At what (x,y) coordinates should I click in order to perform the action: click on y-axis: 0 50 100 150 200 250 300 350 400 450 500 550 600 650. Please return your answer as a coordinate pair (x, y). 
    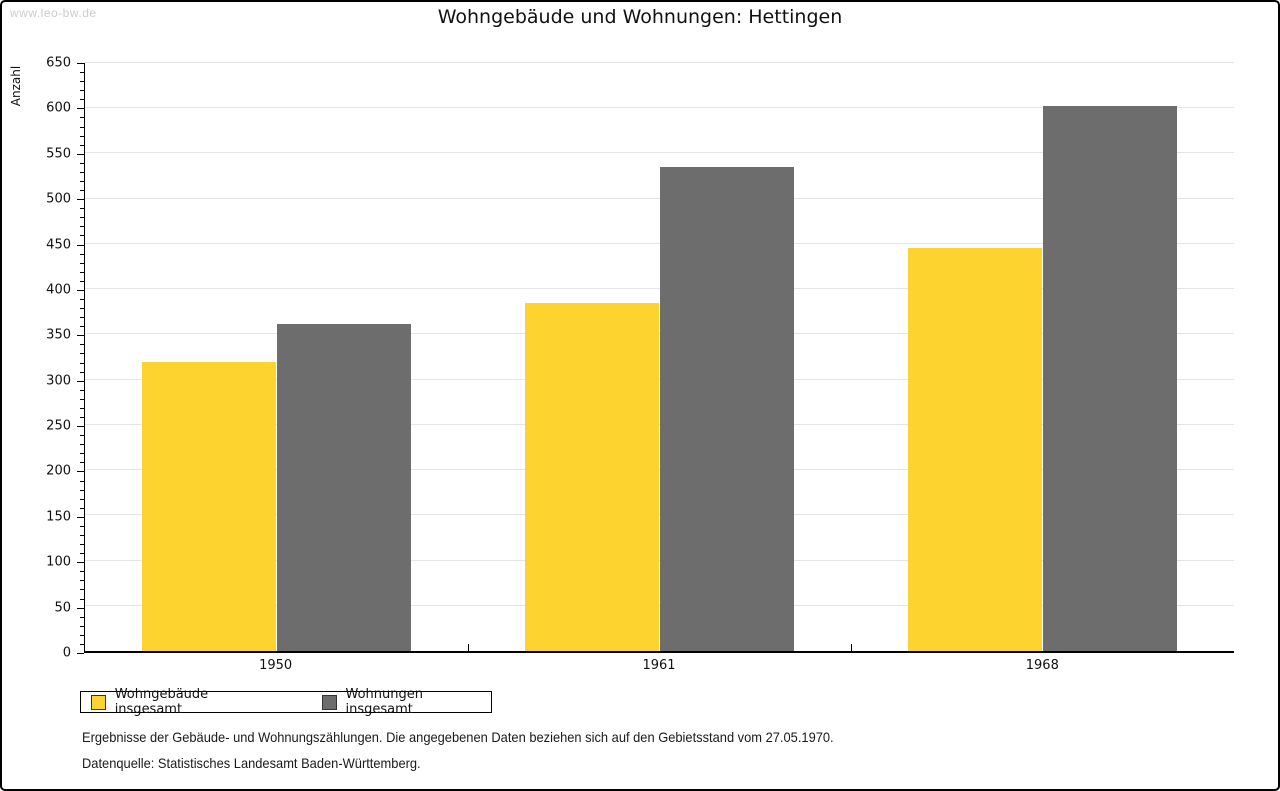
    Looking at the image, I should click on (43, 358).